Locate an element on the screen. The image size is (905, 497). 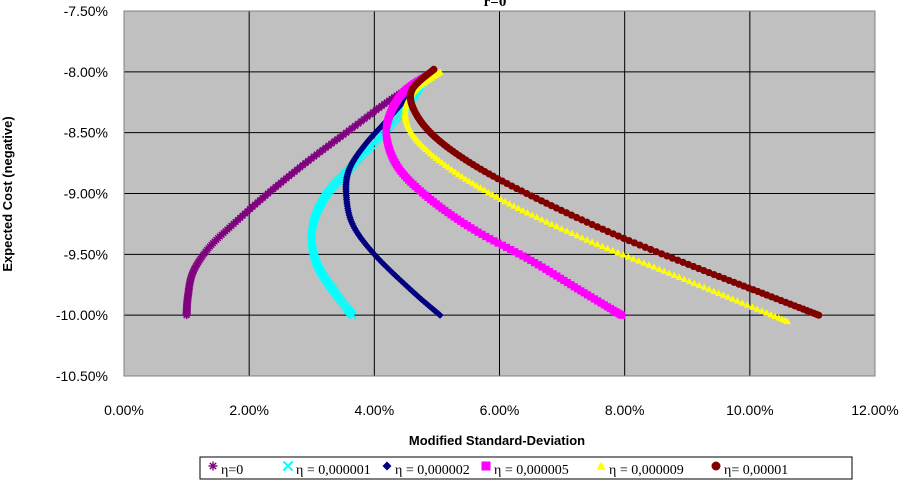
y-tick-label: -10.00% is located at coordinates (82, 315).